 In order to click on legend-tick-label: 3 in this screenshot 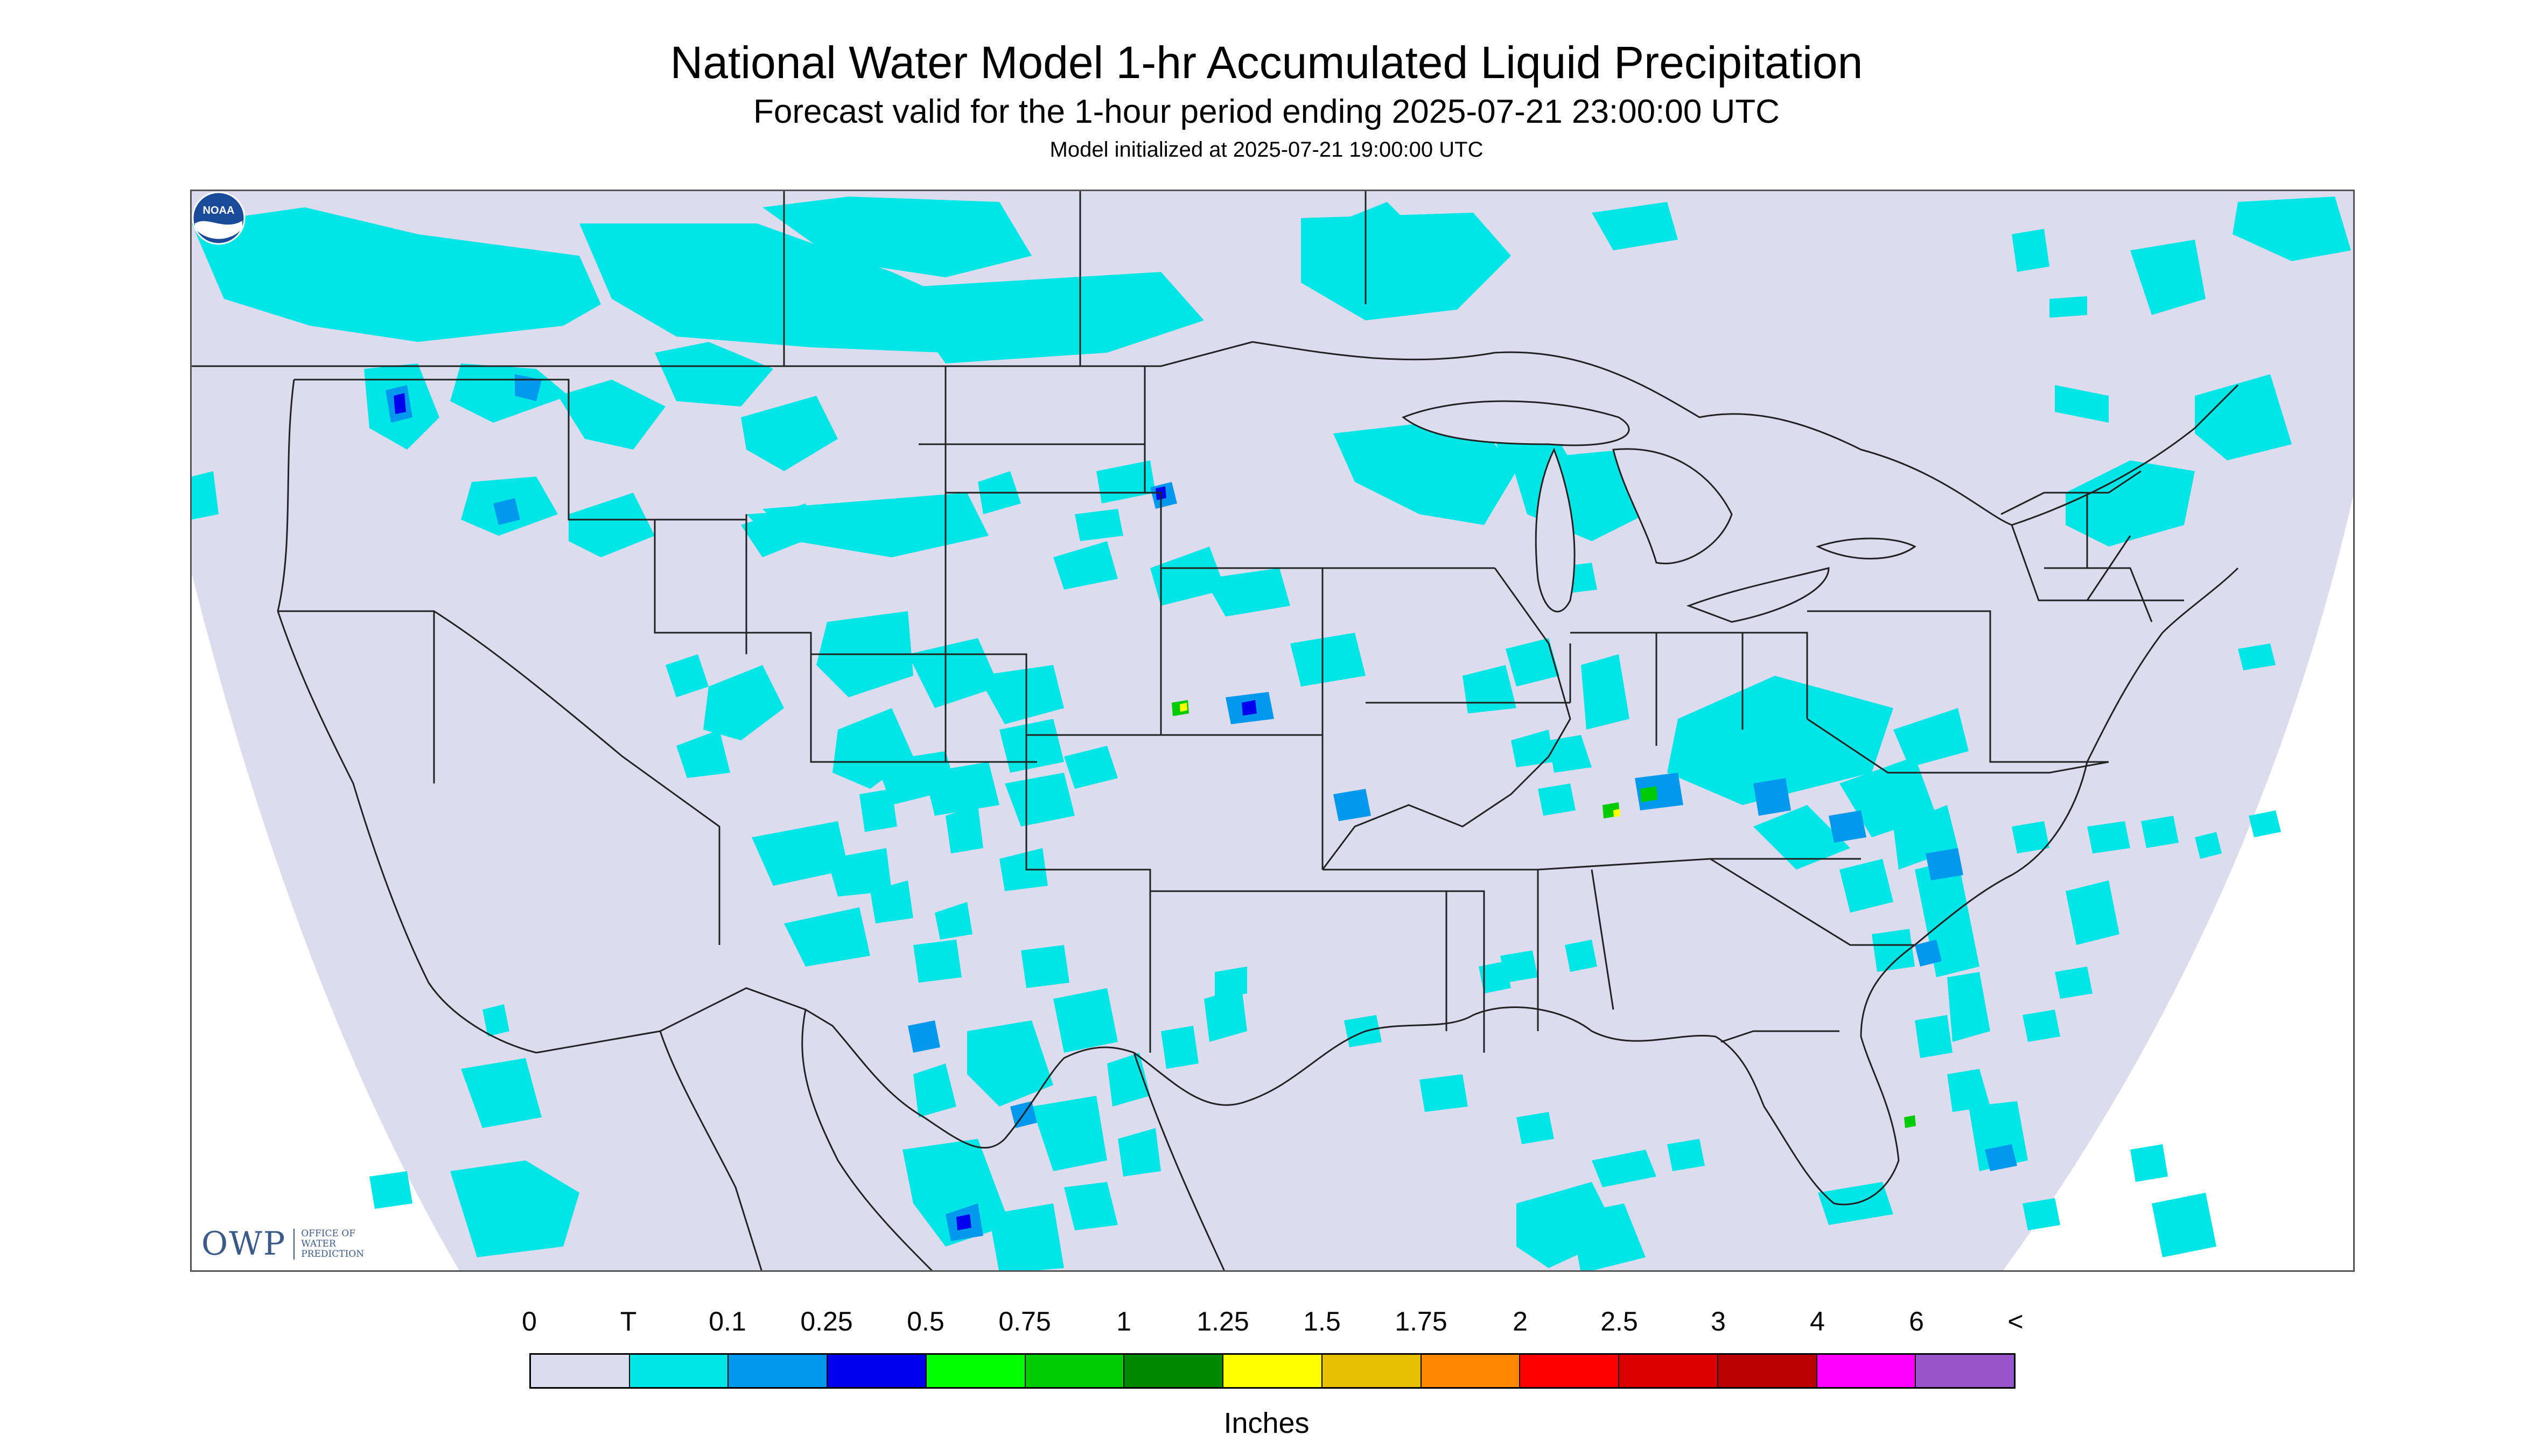, I will do `click(1718, 1321)`.